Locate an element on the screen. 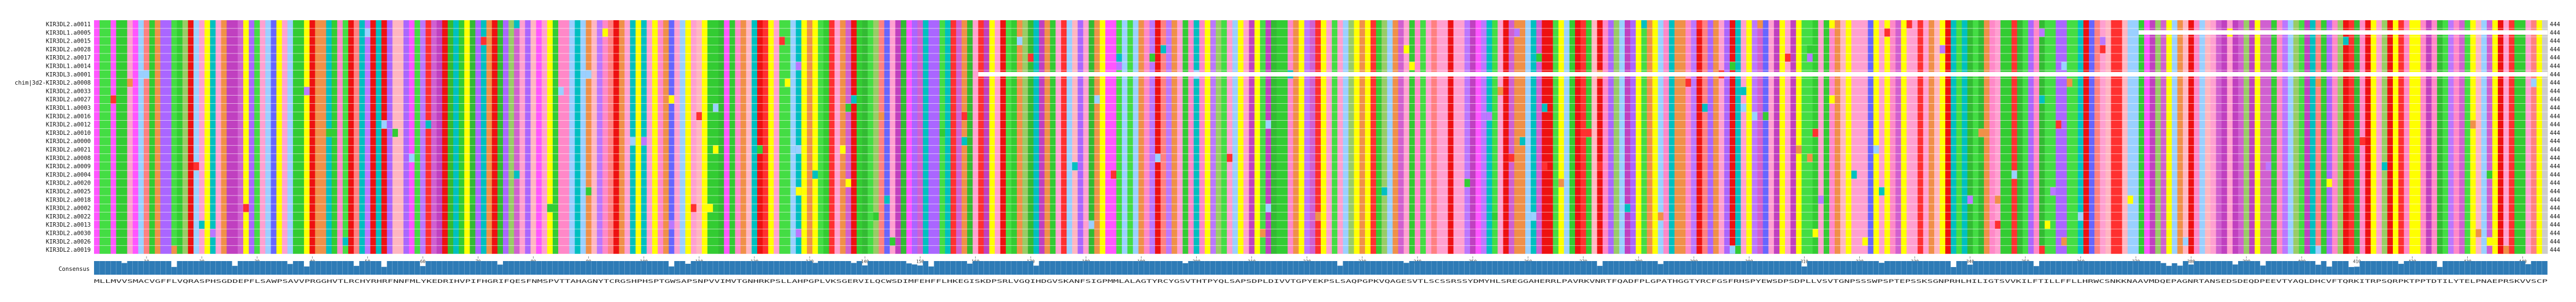  sequence-name: KIR3DL1.a0005 is located at coordinates (68, 32).